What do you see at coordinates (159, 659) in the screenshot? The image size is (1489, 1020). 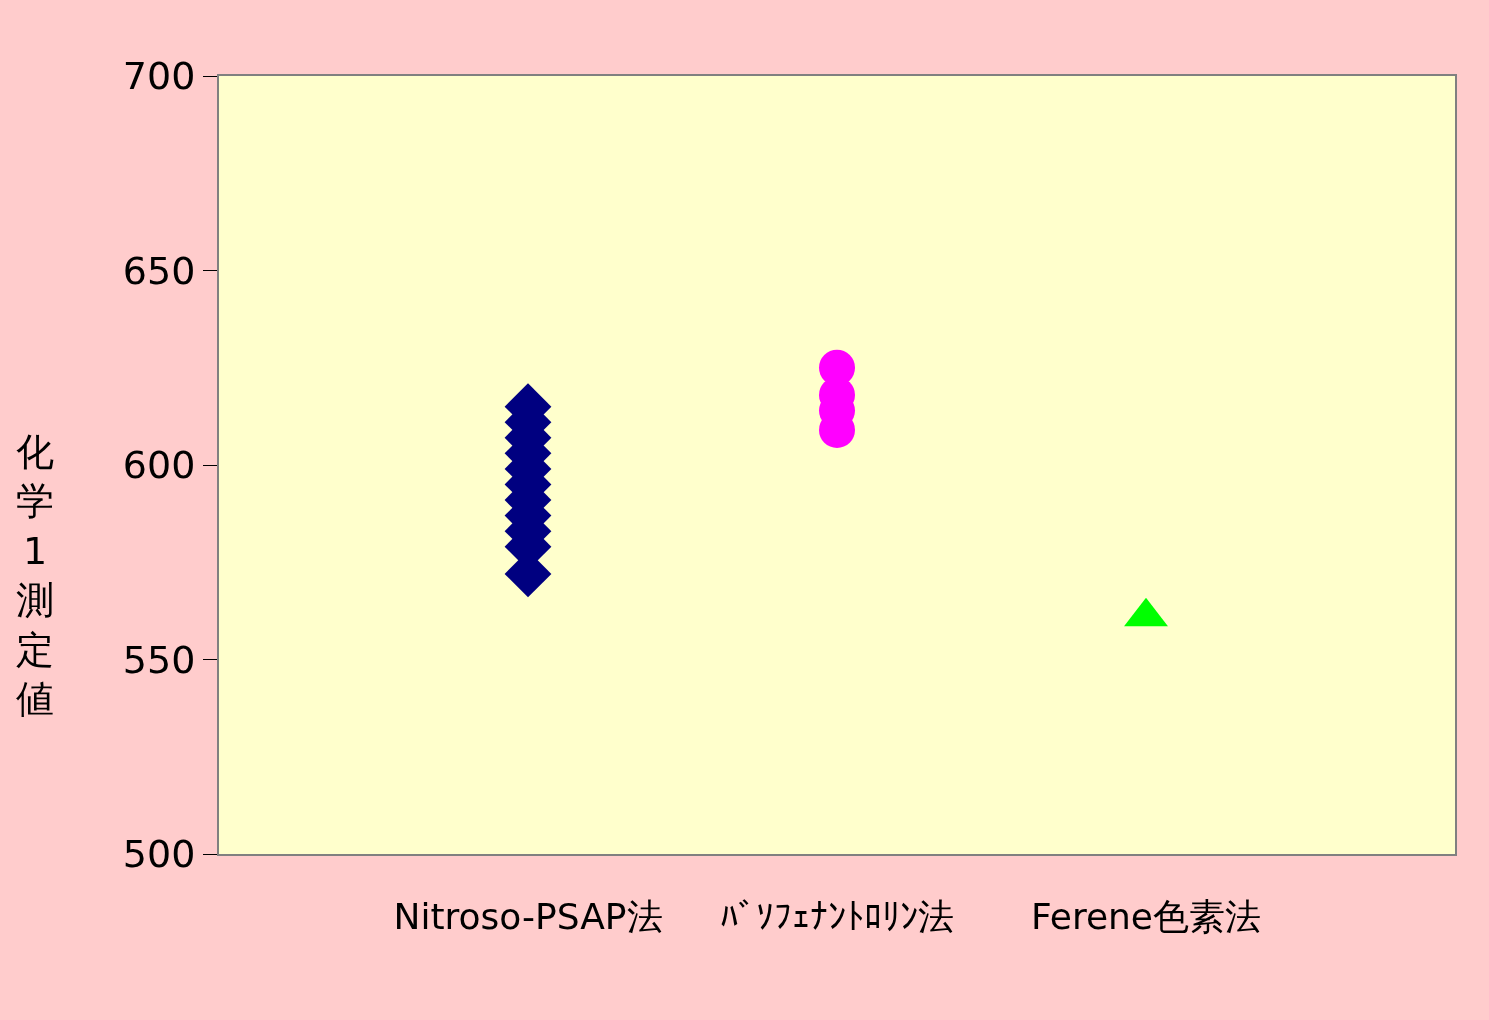 I see `y-tick-label: 550` at bounding box center [159, 659].